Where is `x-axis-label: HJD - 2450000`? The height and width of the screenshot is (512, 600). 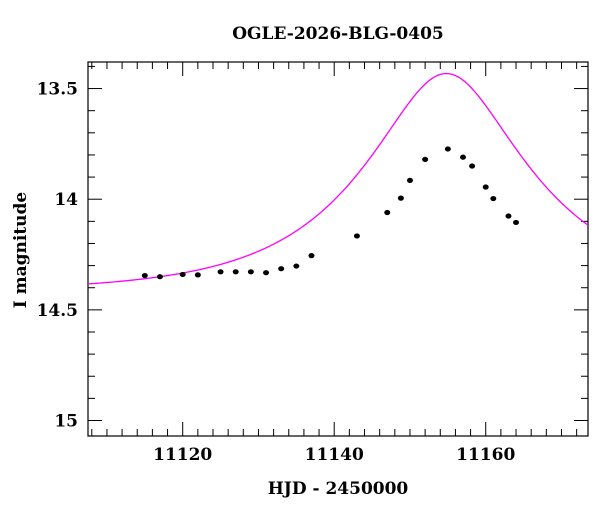
x-axis-label: HJD - 2450000 is located at coordinates (338, 489).